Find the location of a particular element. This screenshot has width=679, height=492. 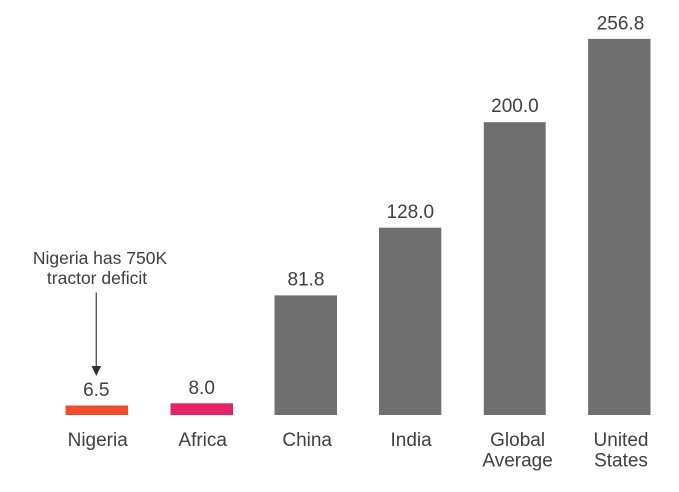

svg-text: United is located at coordinates (621, 440).